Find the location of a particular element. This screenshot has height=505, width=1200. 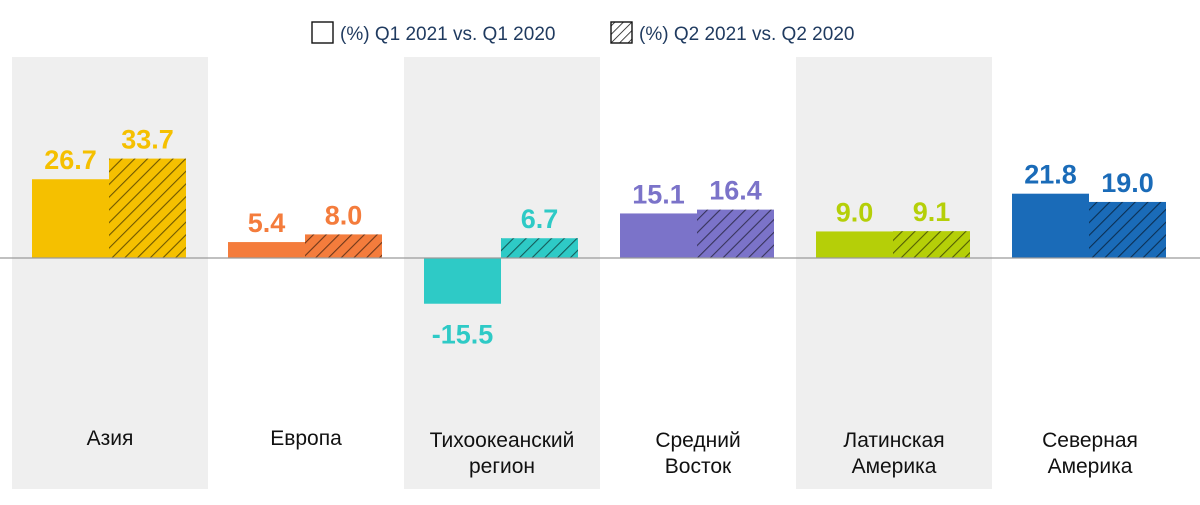

value-label: 19.0 is located at coordinates (1127, 183).